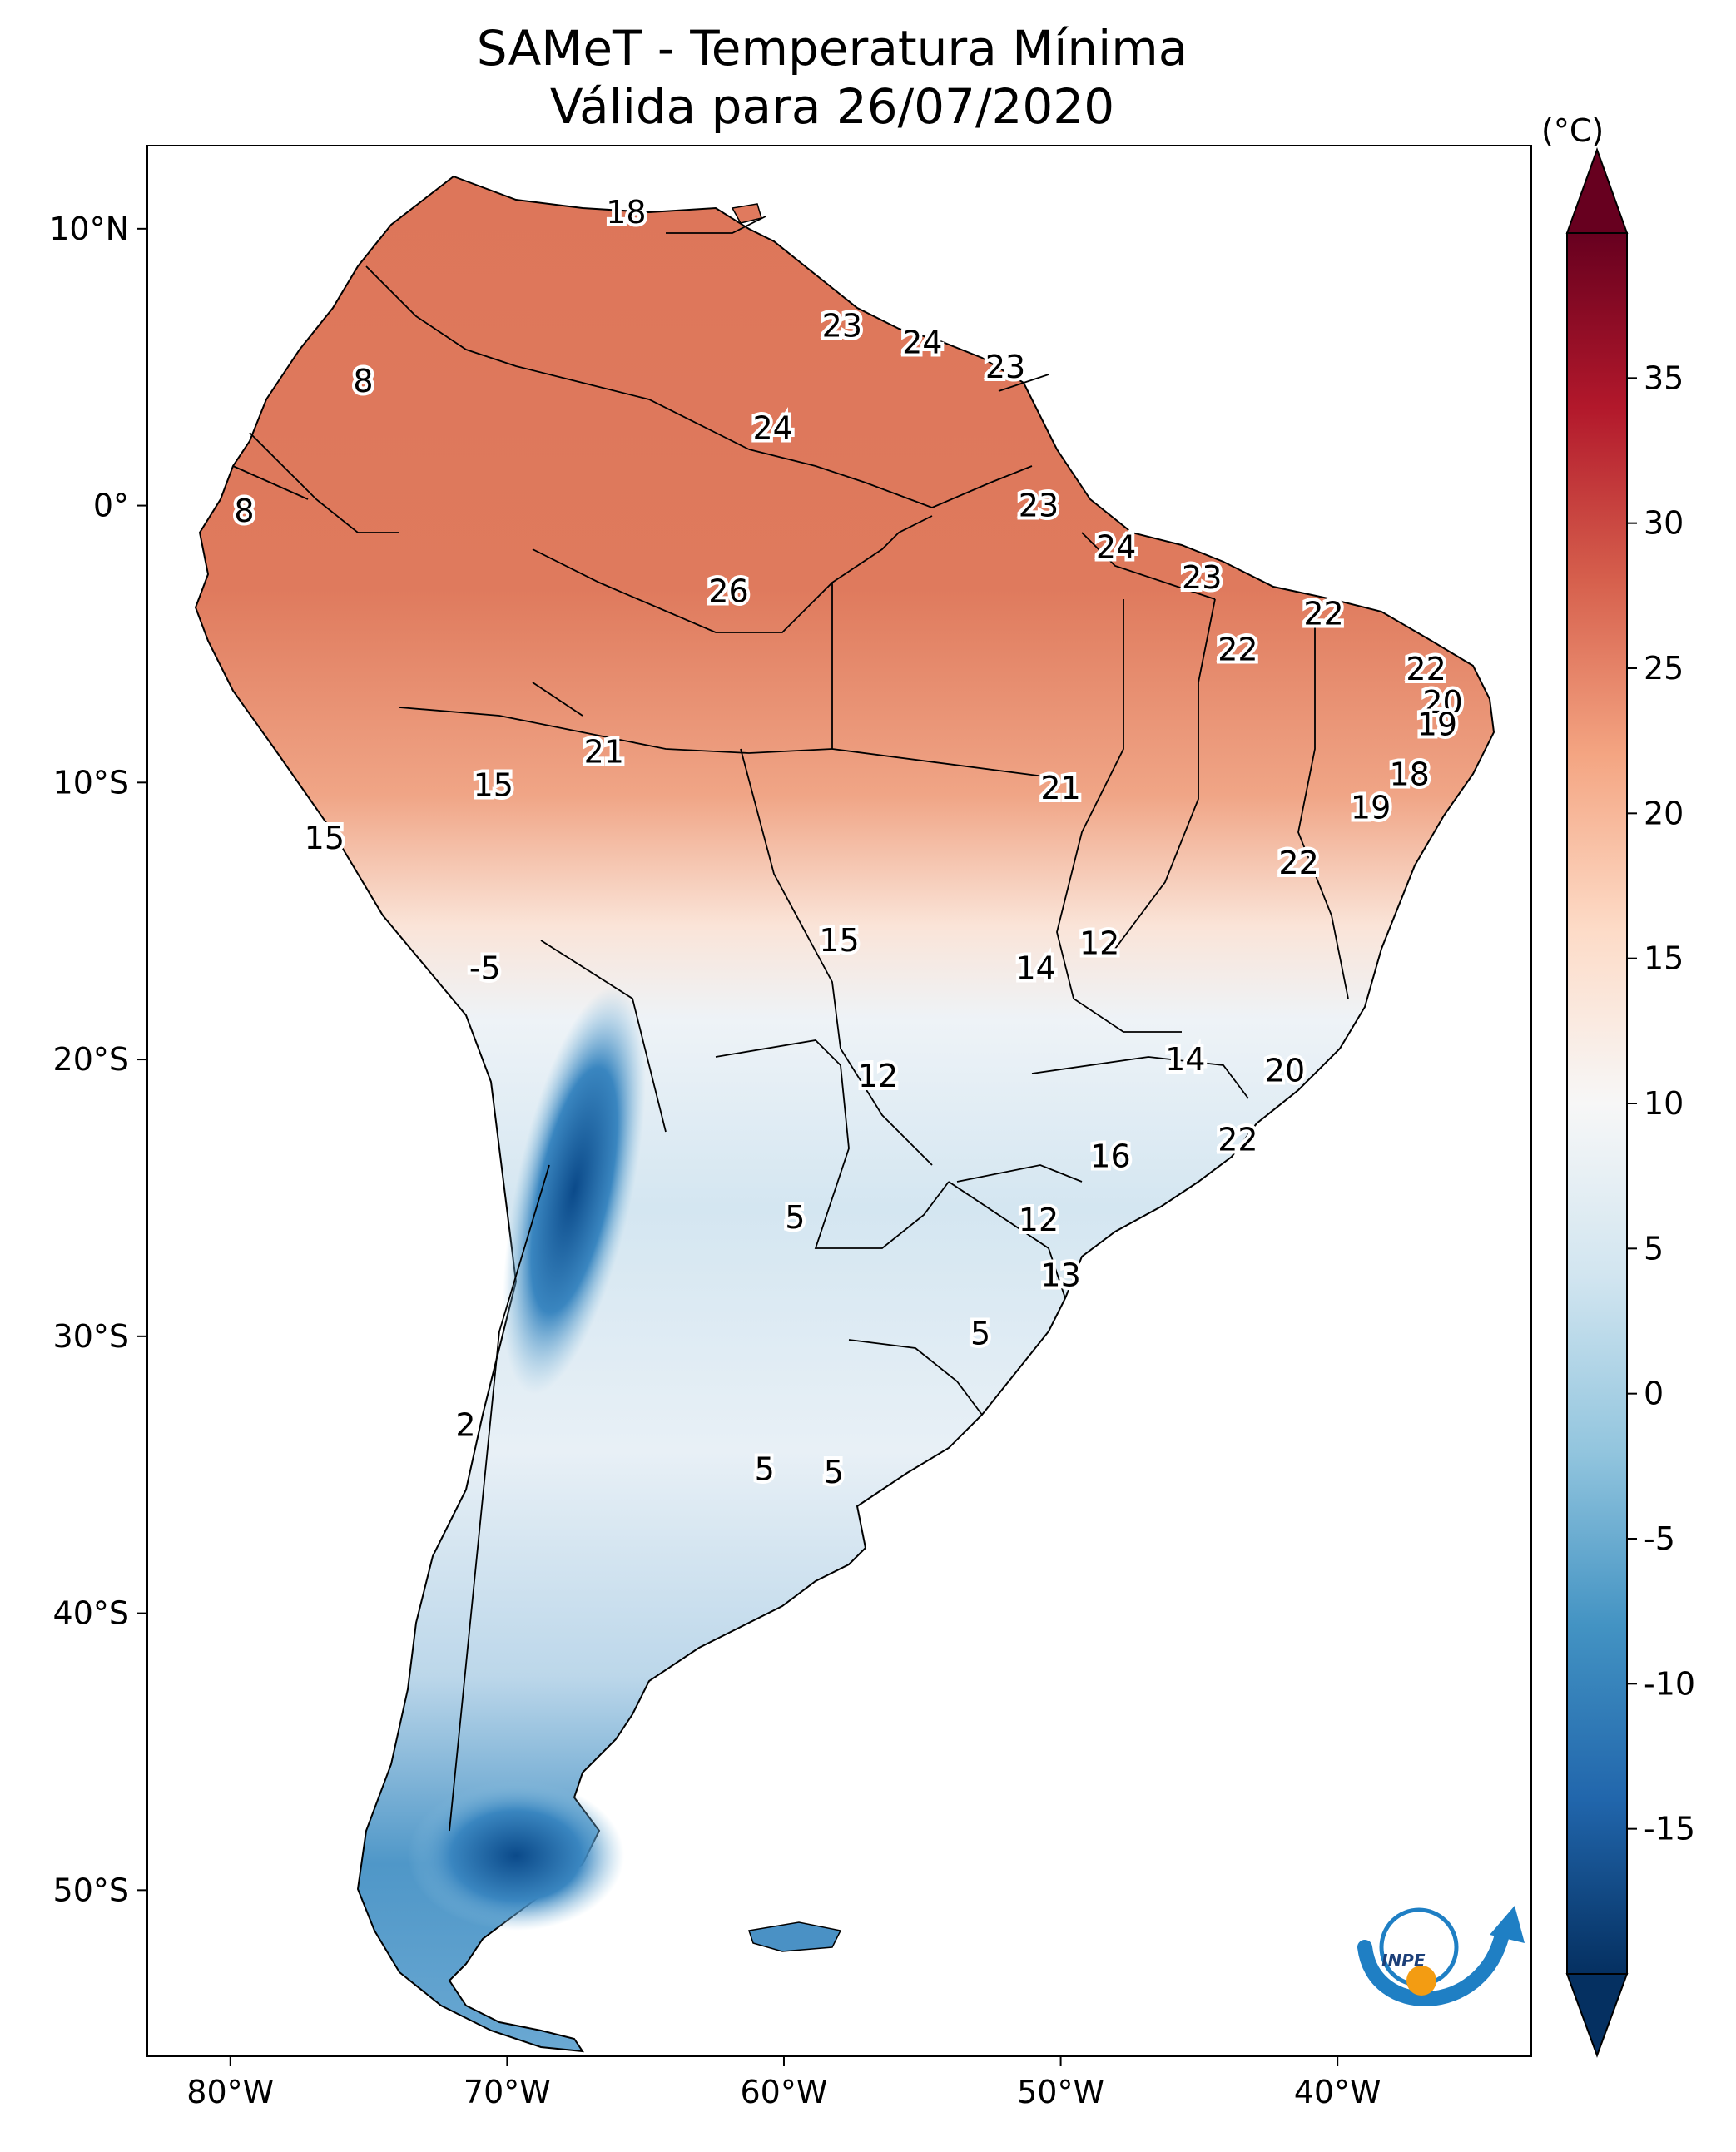 This screenshot has height=2152, width=1736. Describe the element at coordinates (91, 1059) in the screenshot. I see `y-tick-label: 20°S` at that location.